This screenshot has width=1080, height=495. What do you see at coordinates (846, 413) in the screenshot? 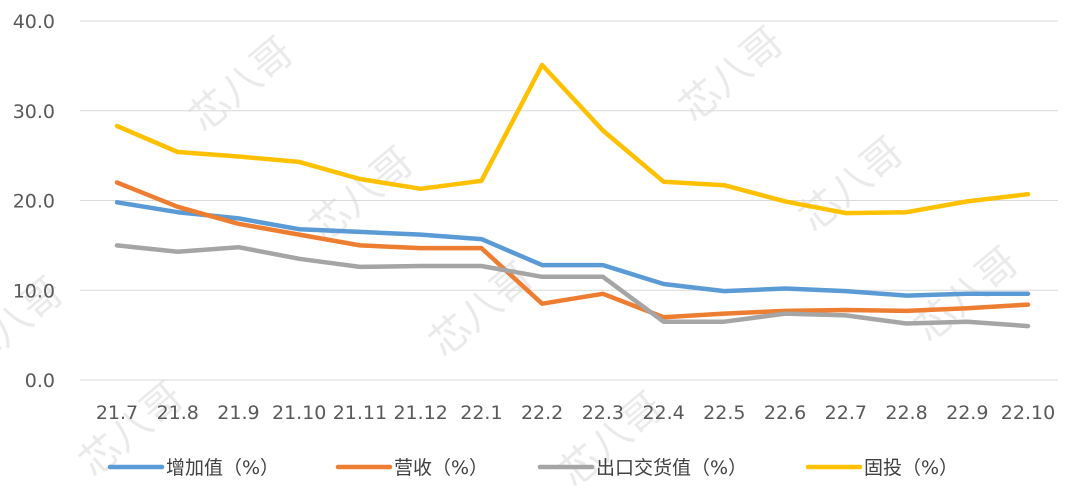
I see `x-tick-label: 22.7` at bounding box center [846, 413].